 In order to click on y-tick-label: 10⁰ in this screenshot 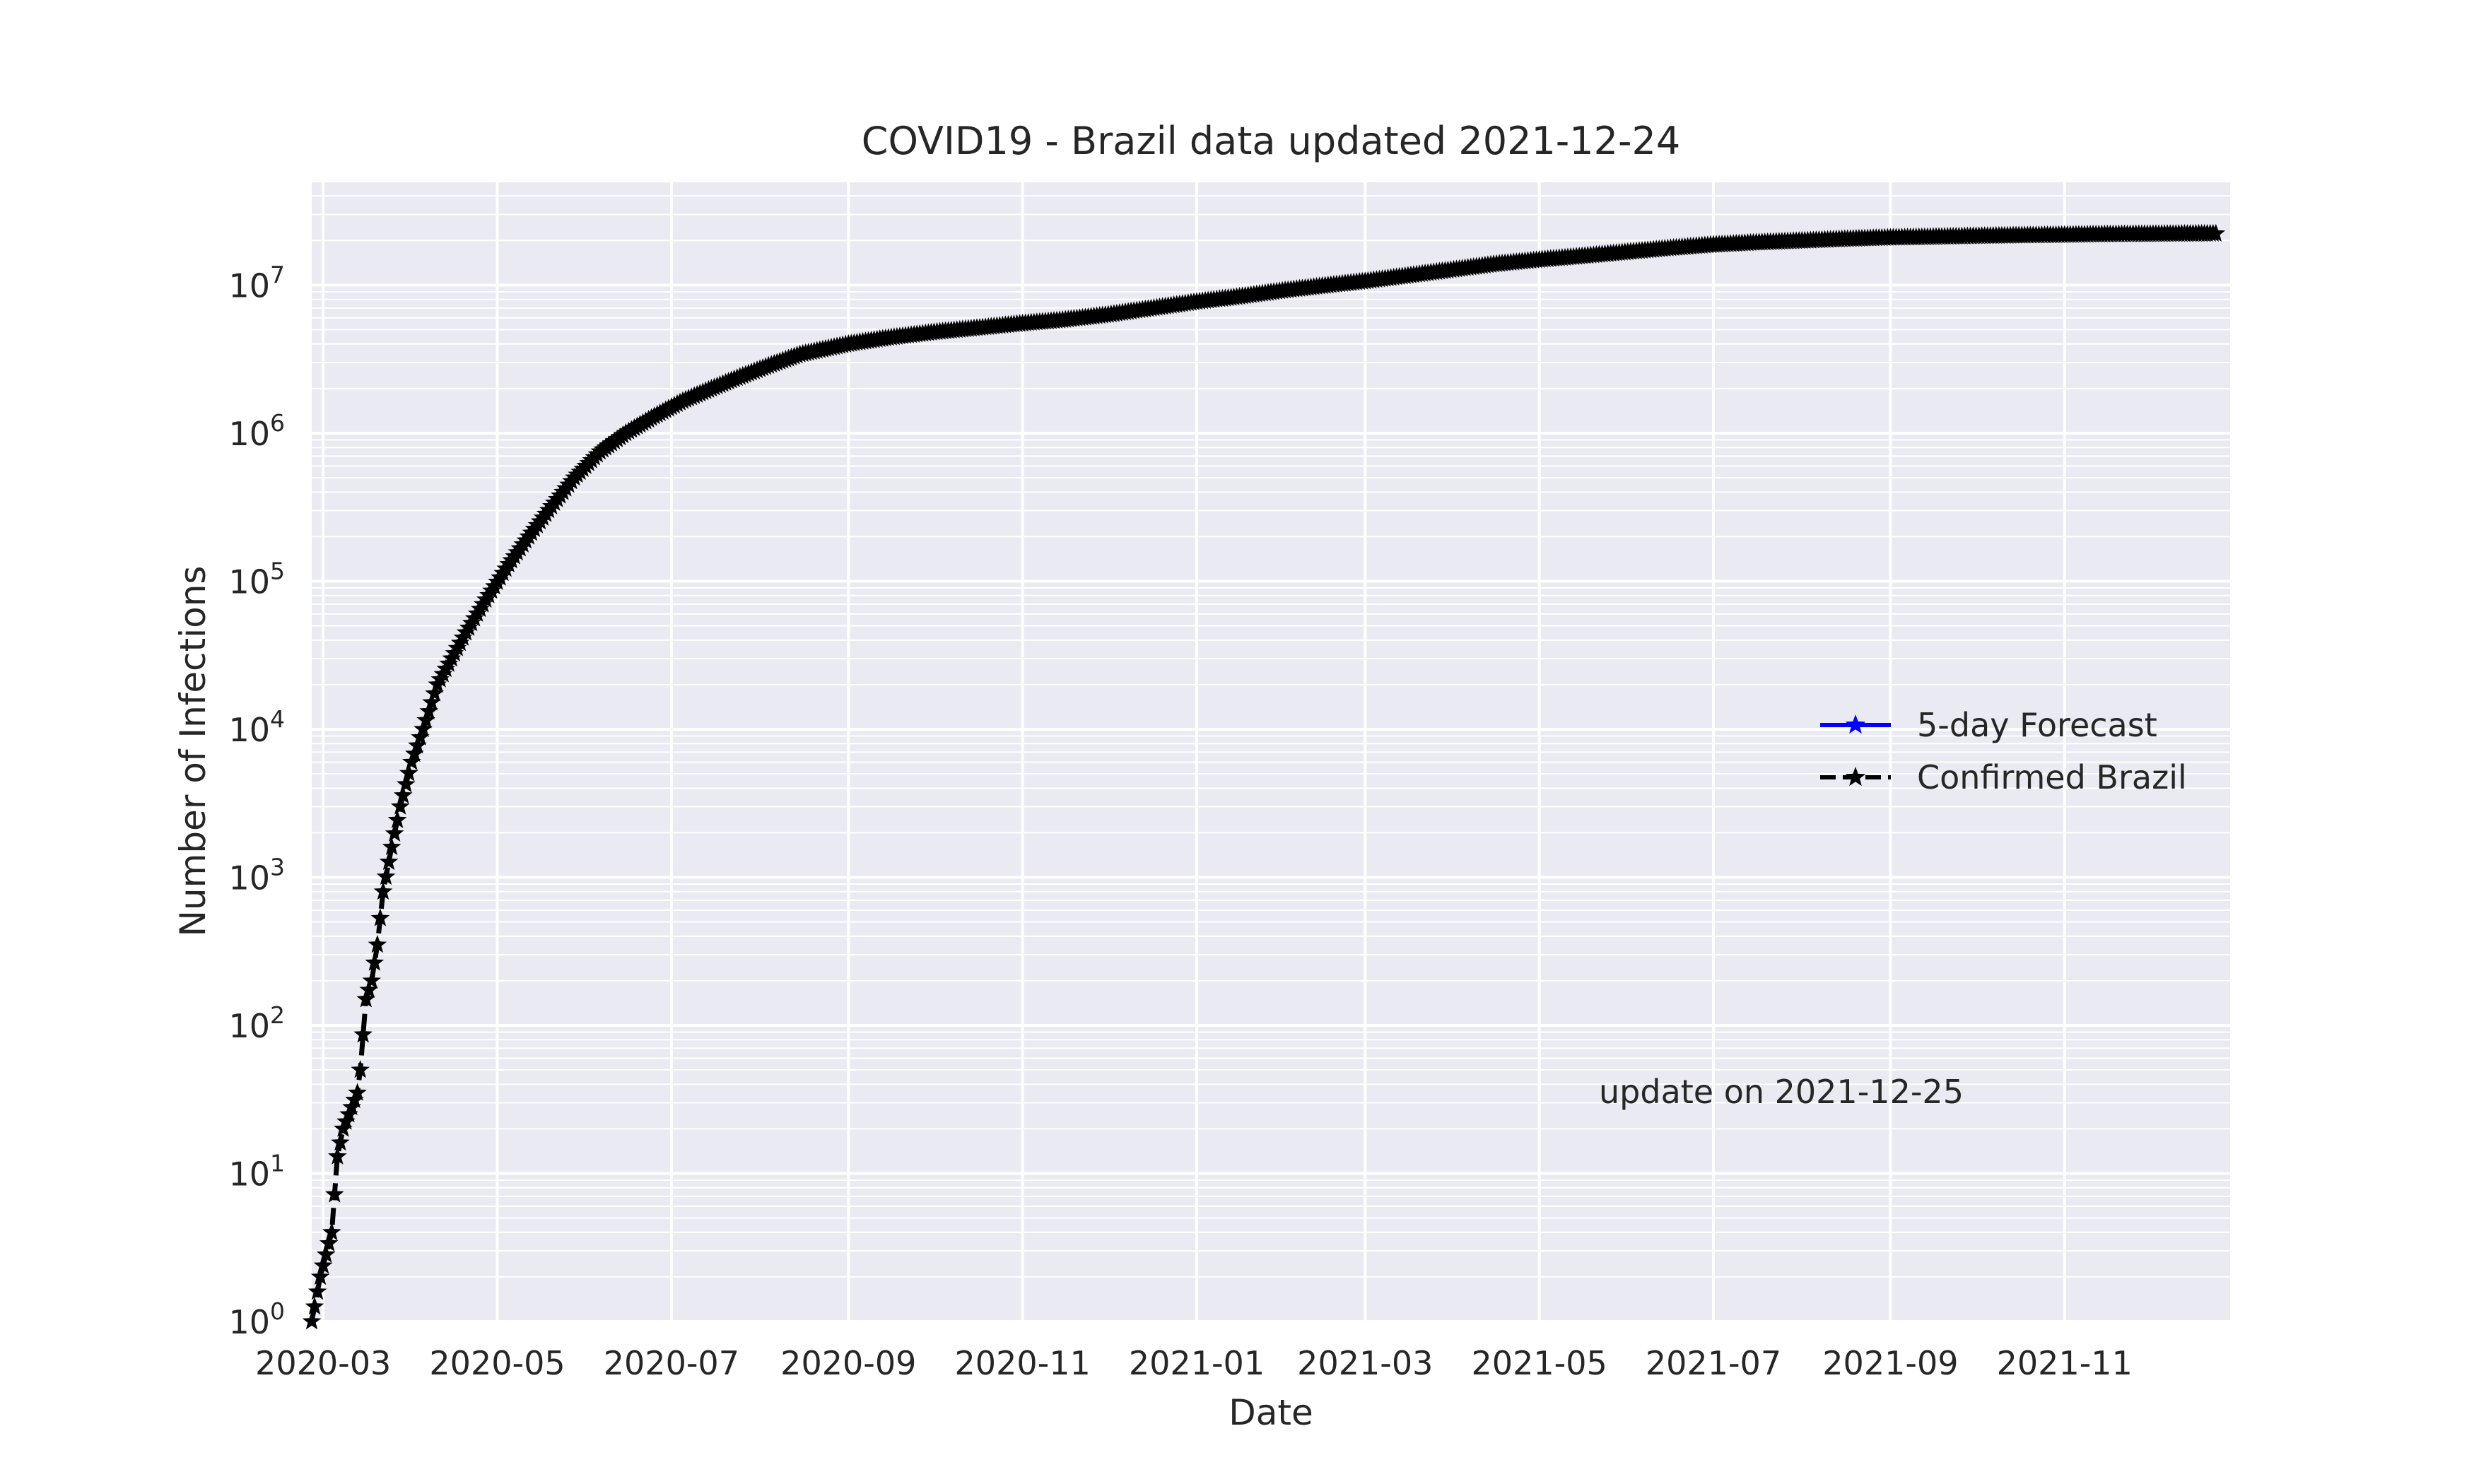, I will do `click(256, 1319)`.